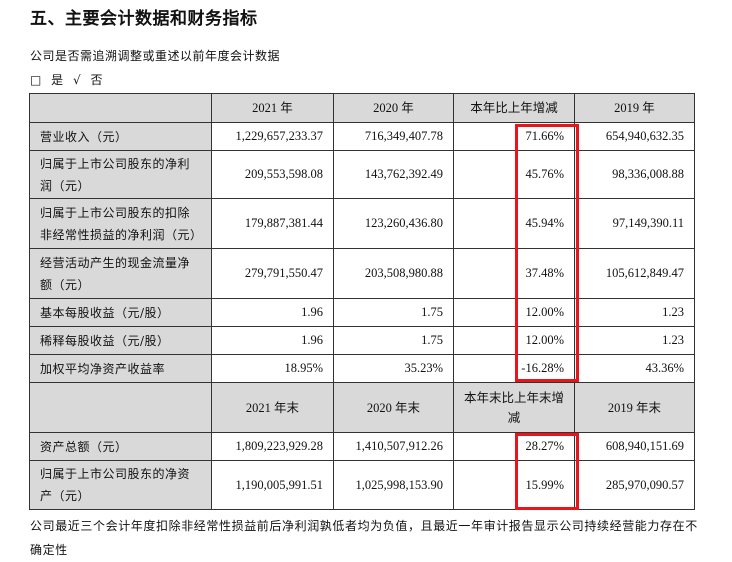  What do you see at coordinates (78, 80) in the screenshot?
I see `checkmark-icon: √` at bounding box center [78, 80].